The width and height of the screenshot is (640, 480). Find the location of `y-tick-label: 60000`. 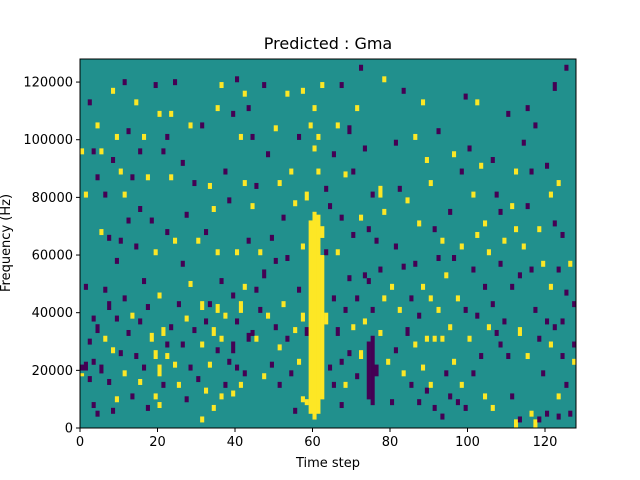

y-tick-label: 60000 is located at coordinates (52, 256).